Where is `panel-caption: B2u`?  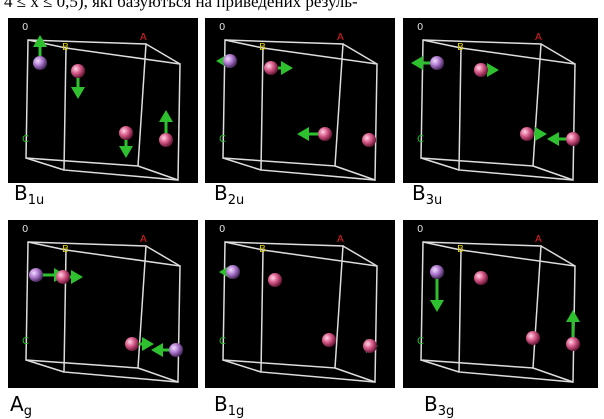 panel-caption: B2u is located at coordinates (229, 194).